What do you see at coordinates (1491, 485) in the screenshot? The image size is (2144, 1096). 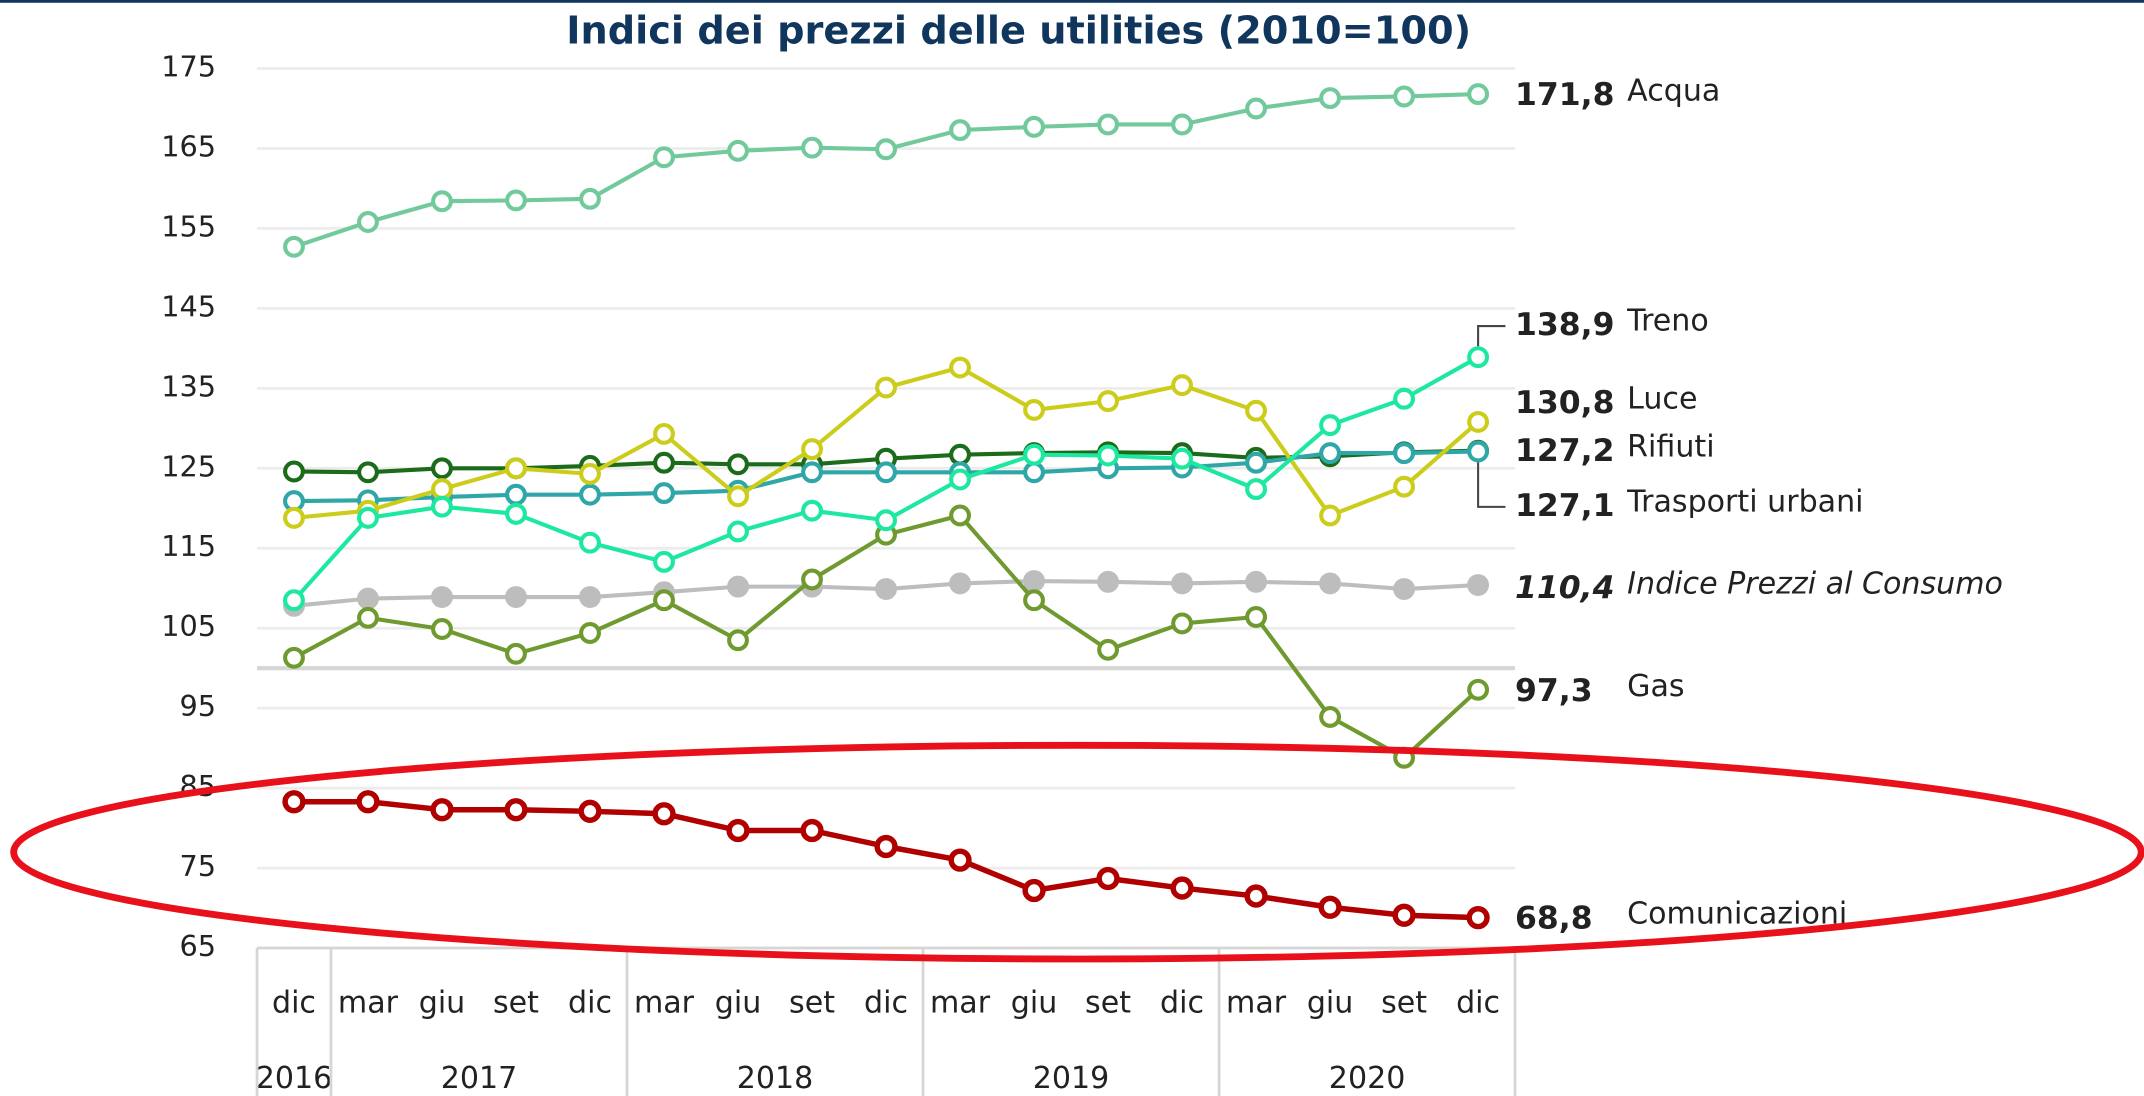 I see `leader-line` at bounding box center [1491, 485].